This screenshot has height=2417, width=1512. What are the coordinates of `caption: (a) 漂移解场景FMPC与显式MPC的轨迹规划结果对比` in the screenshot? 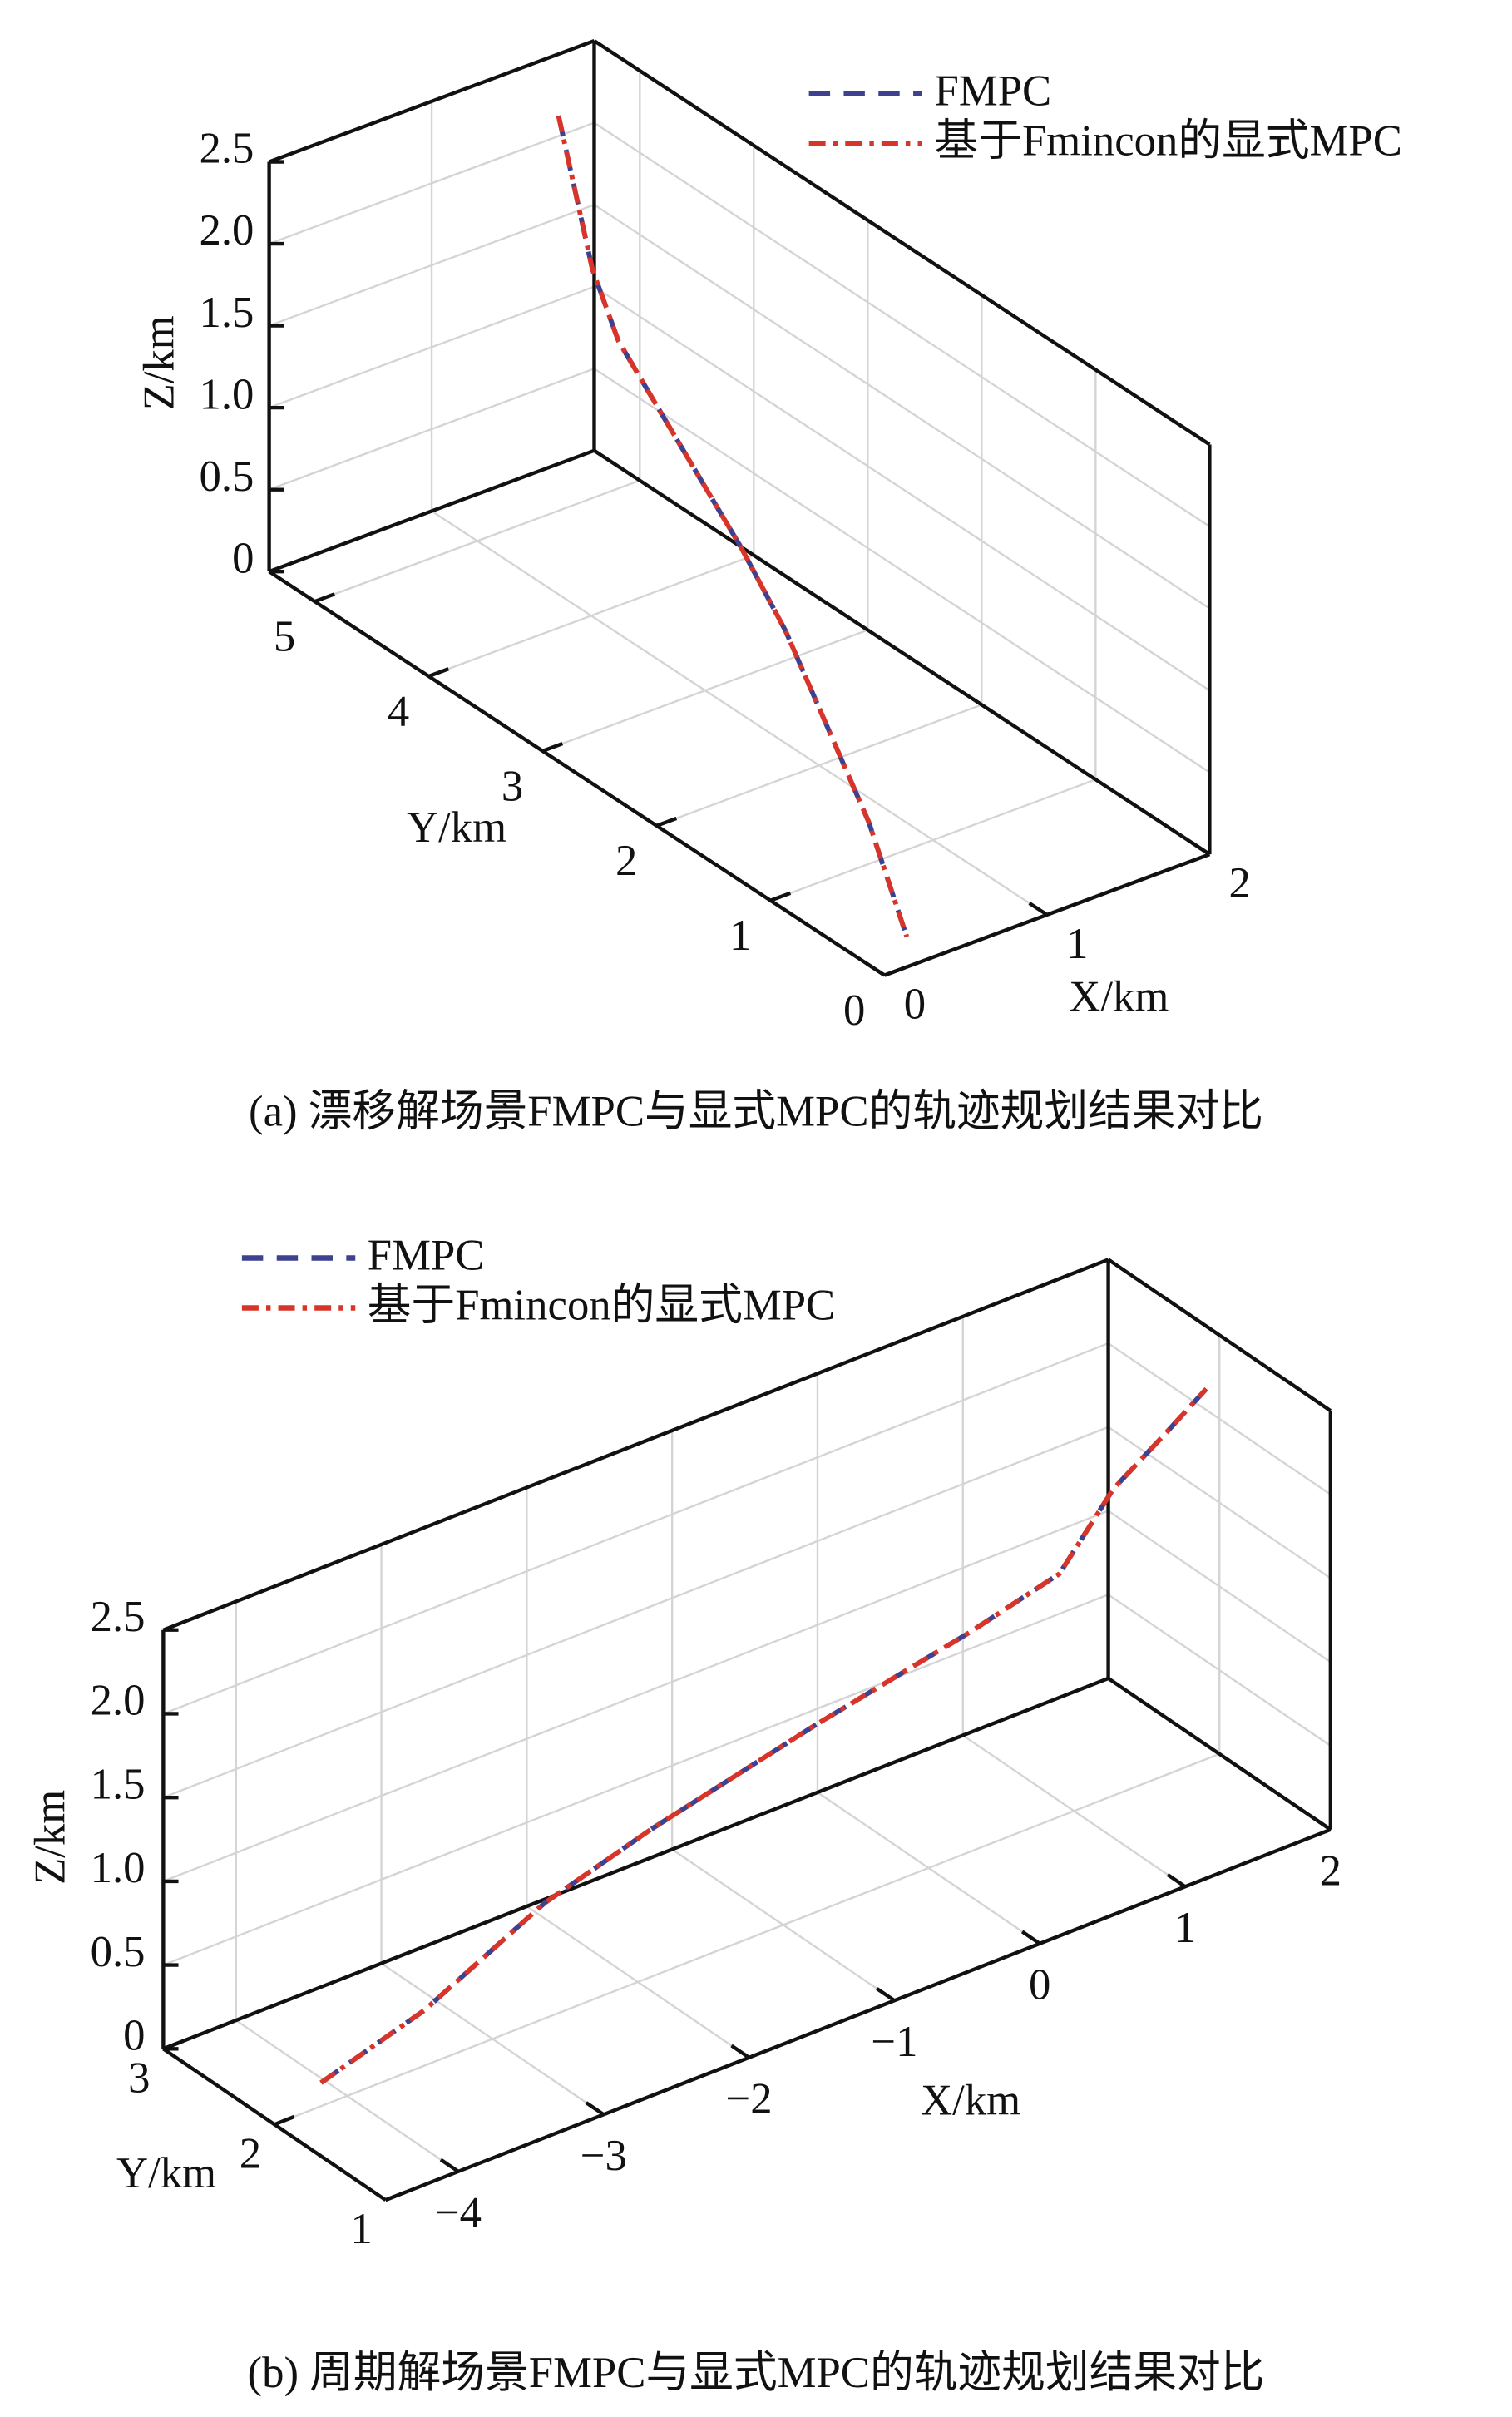 It's located at (756, 1112).